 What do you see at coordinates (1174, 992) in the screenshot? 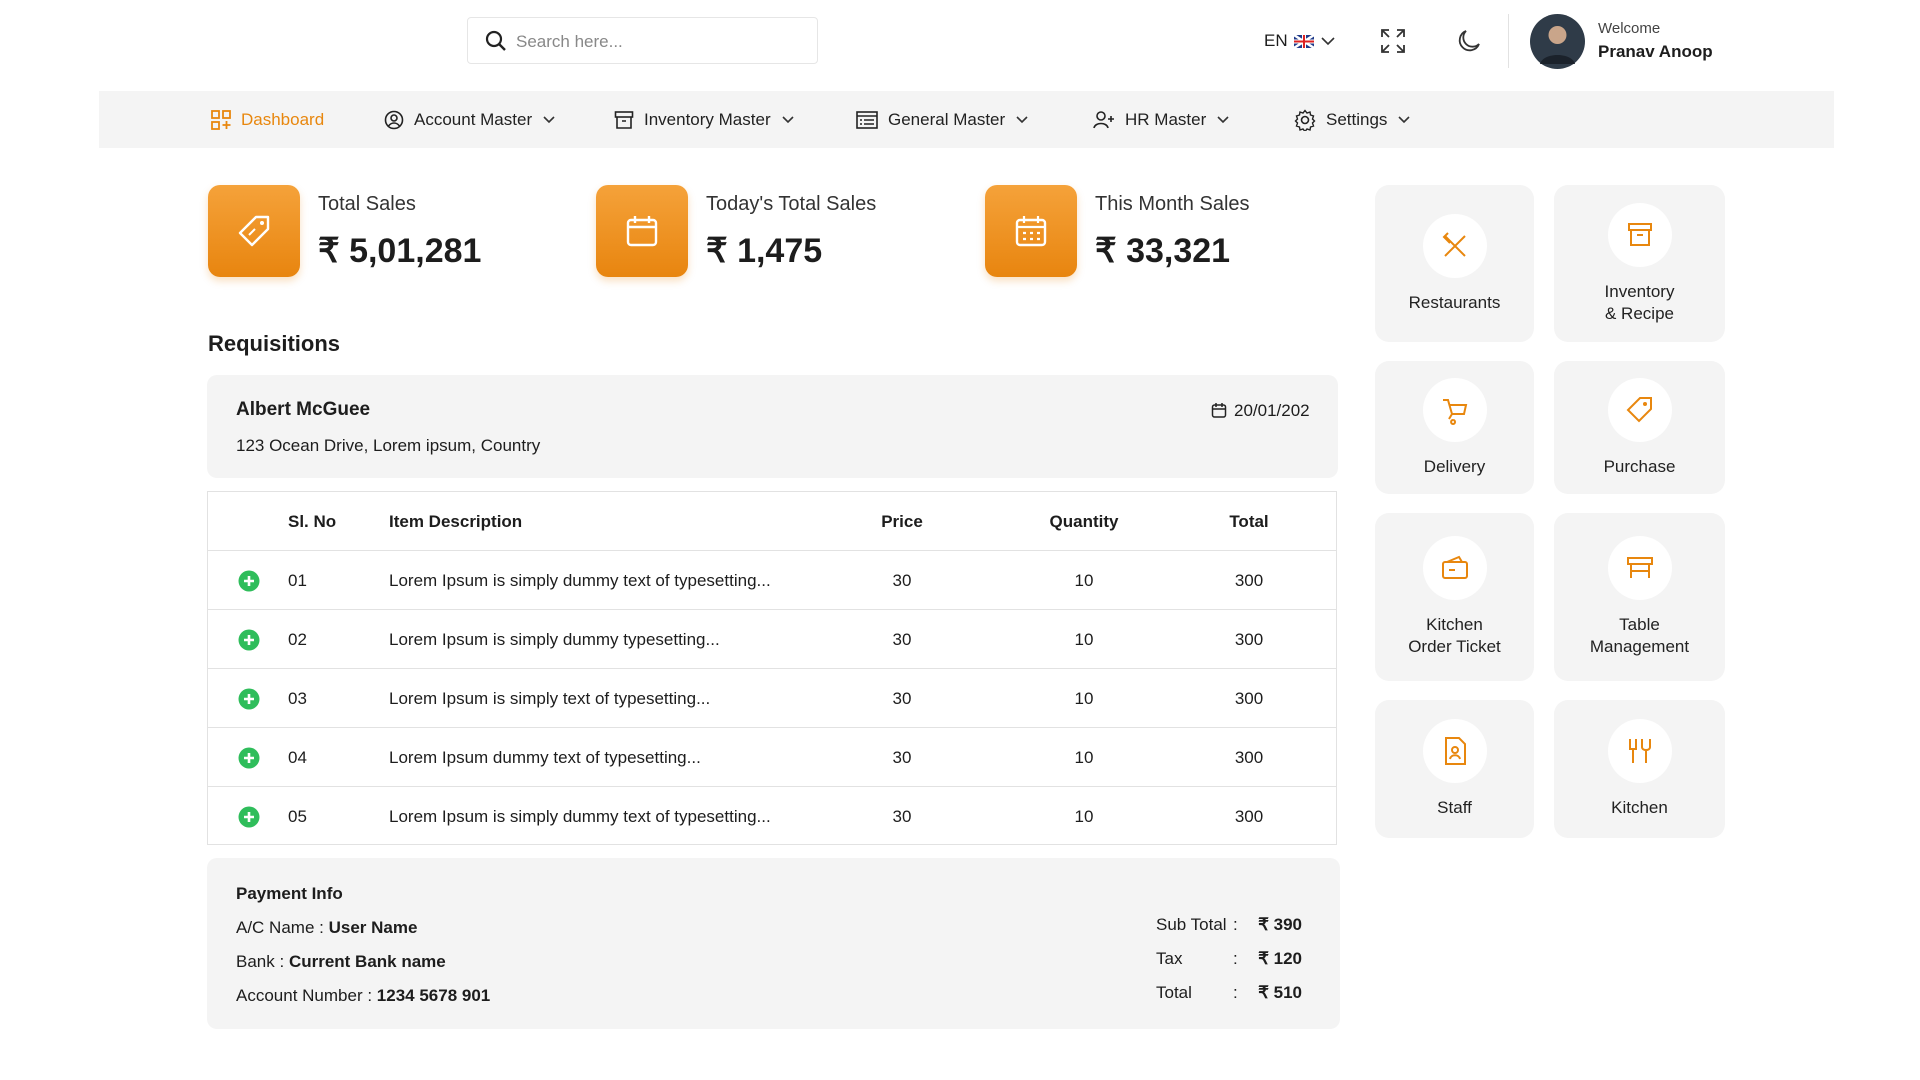
I see `summary-label: Total` at bounding box center [1174, 992].